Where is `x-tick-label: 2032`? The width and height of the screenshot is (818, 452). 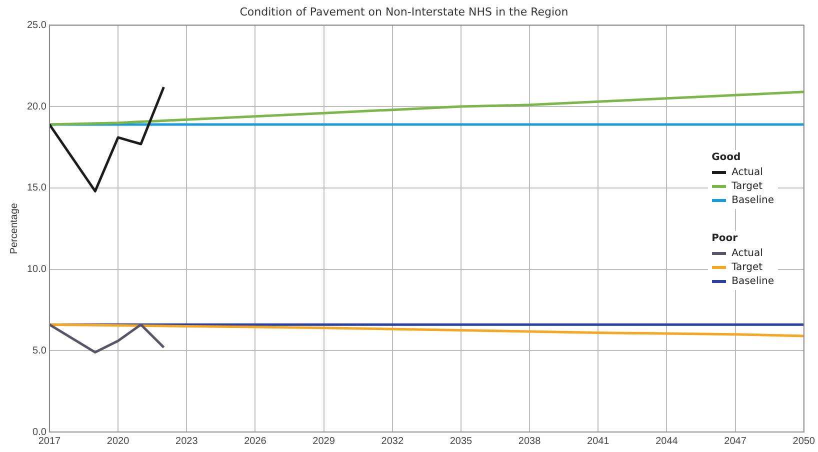
x-tick-label: 2032 is located at coordinates (392, 441).